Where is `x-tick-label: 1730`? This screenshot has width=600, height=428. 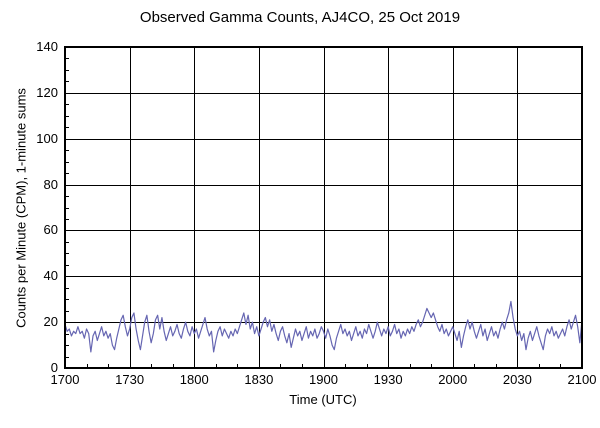
x-tick-label: 1730 is located at coordinates (130, 379).